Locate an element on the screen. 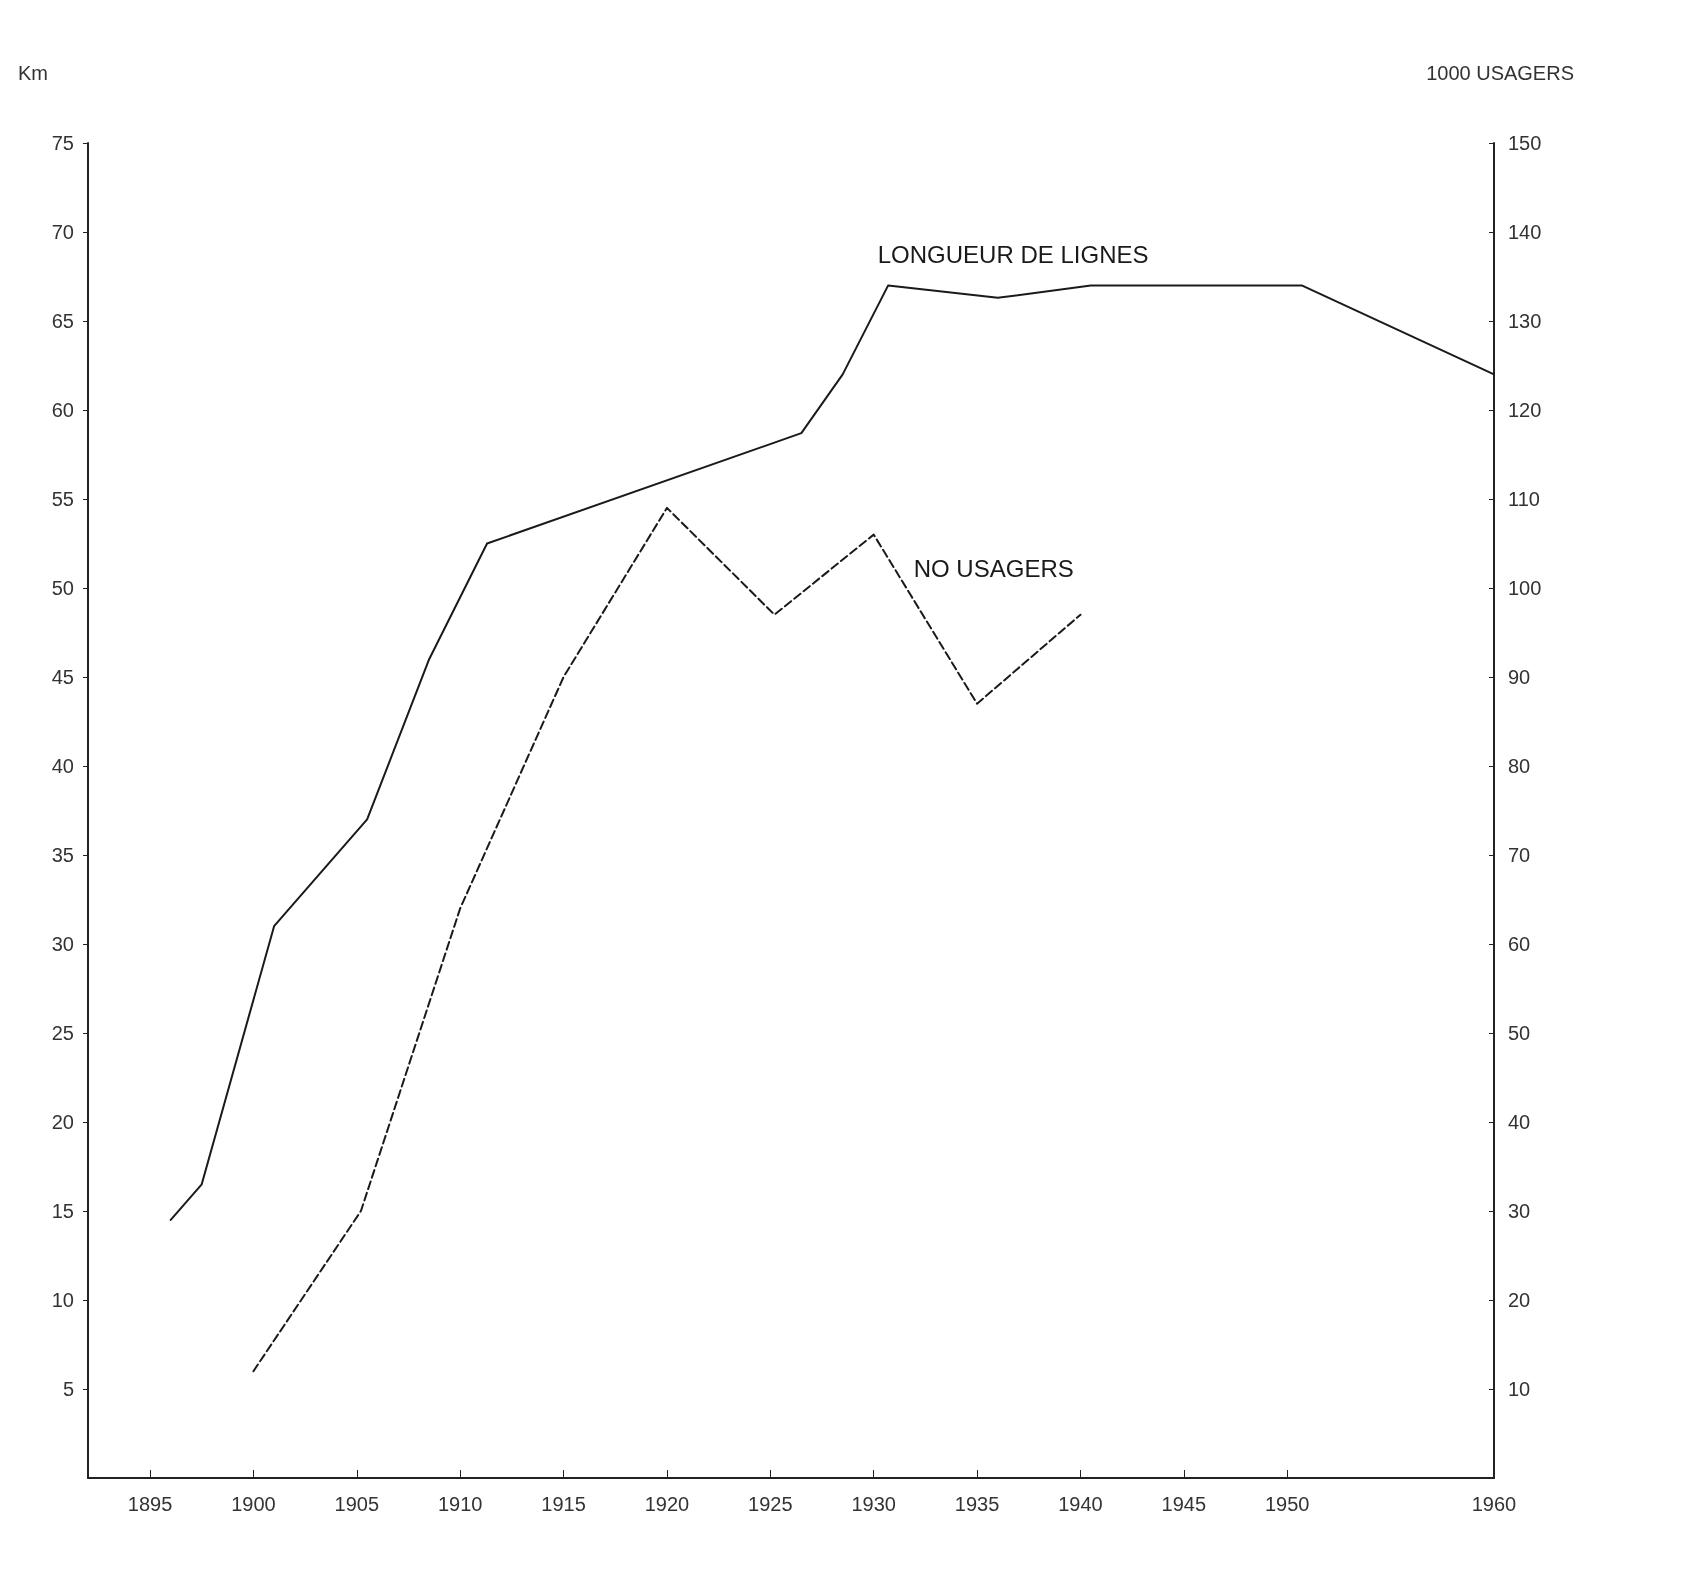 Image resolution: width=1692 pixels, height=1596 pixels. series-label: LONGUEUR DE LIGNES is located at coordinates (1013, 255).